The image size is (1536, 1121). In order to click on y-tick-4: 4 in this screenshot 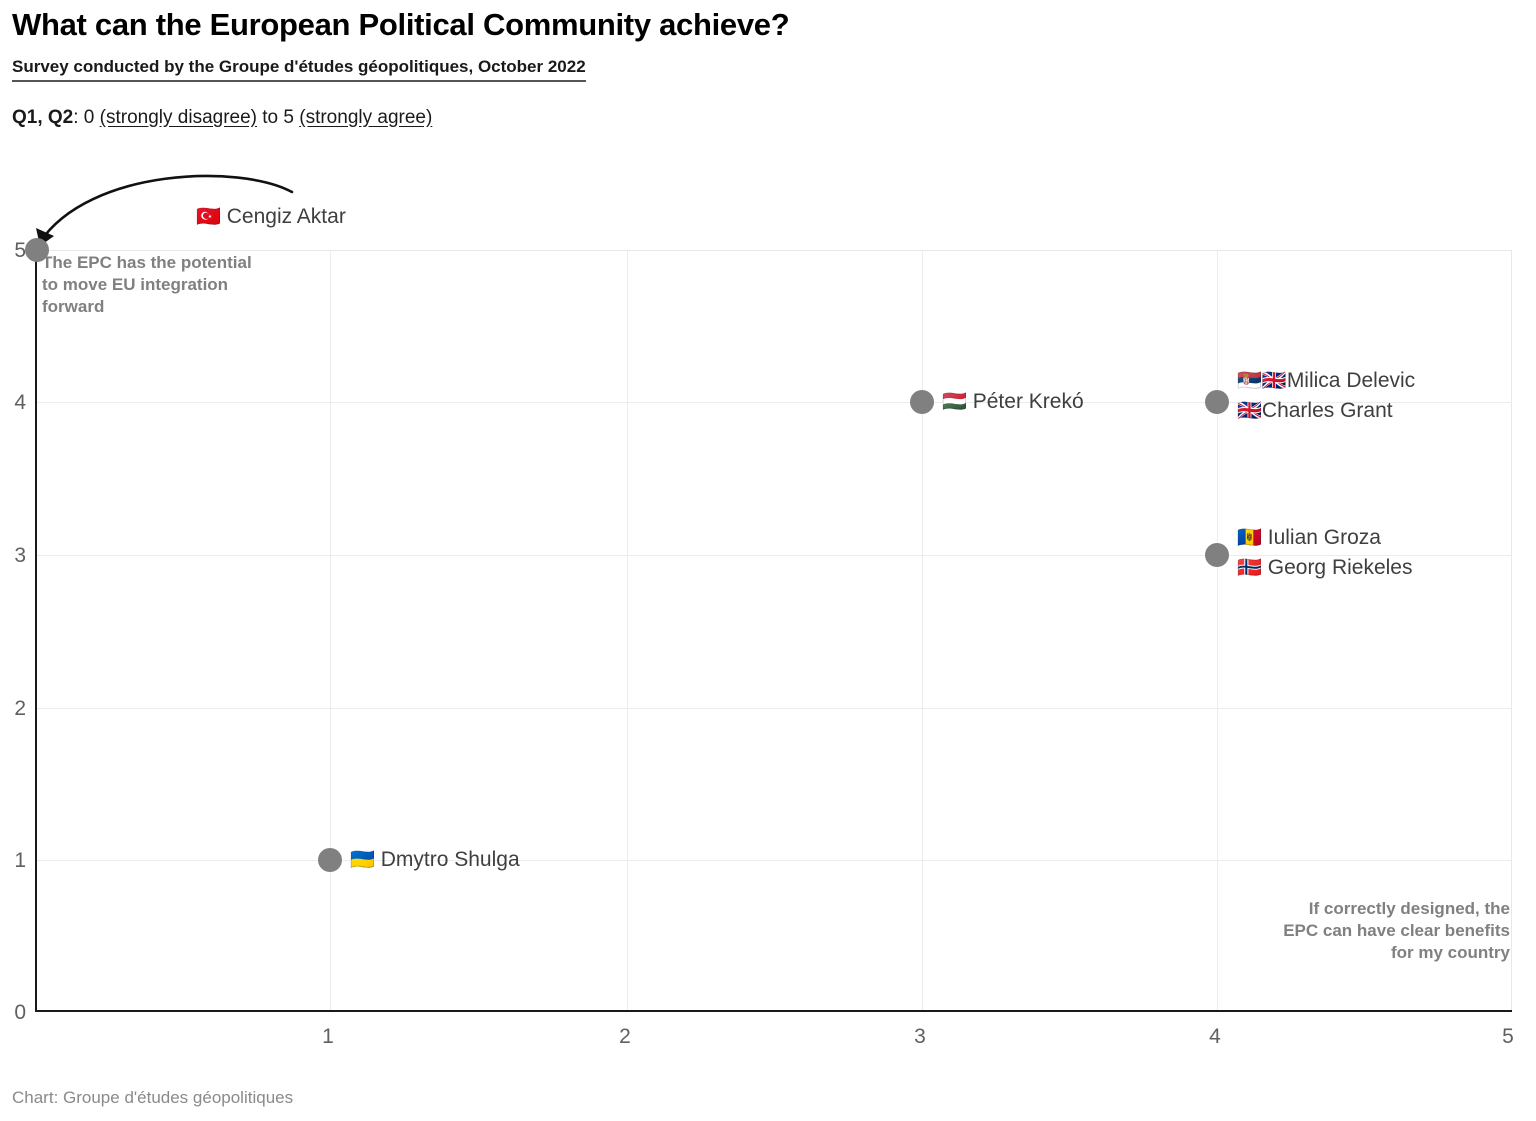, I will do `click(20, 402)`.